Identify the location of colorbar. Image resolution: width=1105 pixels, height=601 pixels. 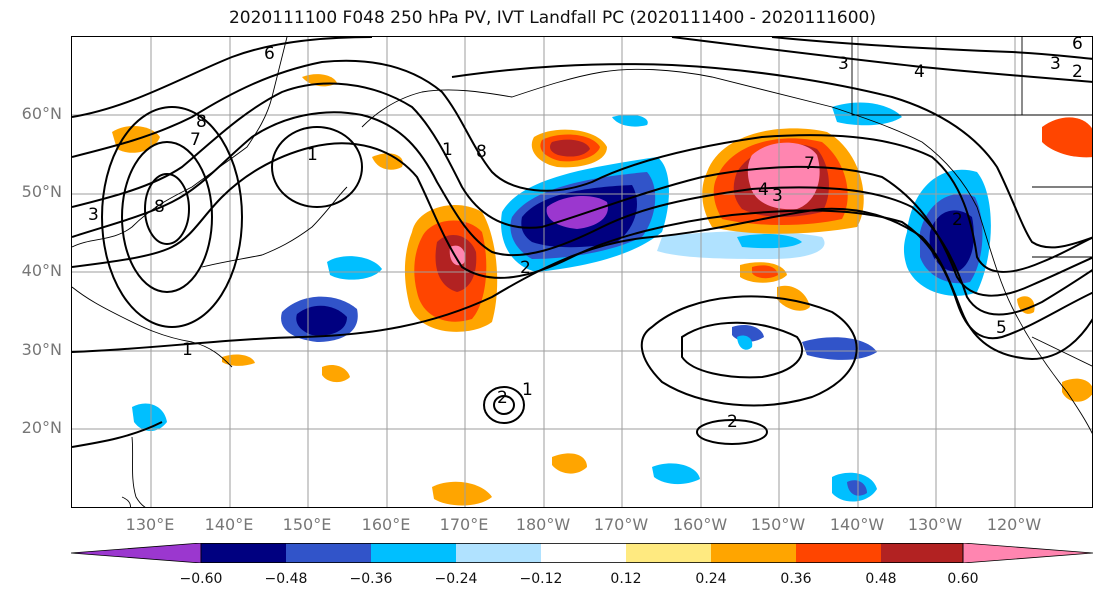
(582, 553).